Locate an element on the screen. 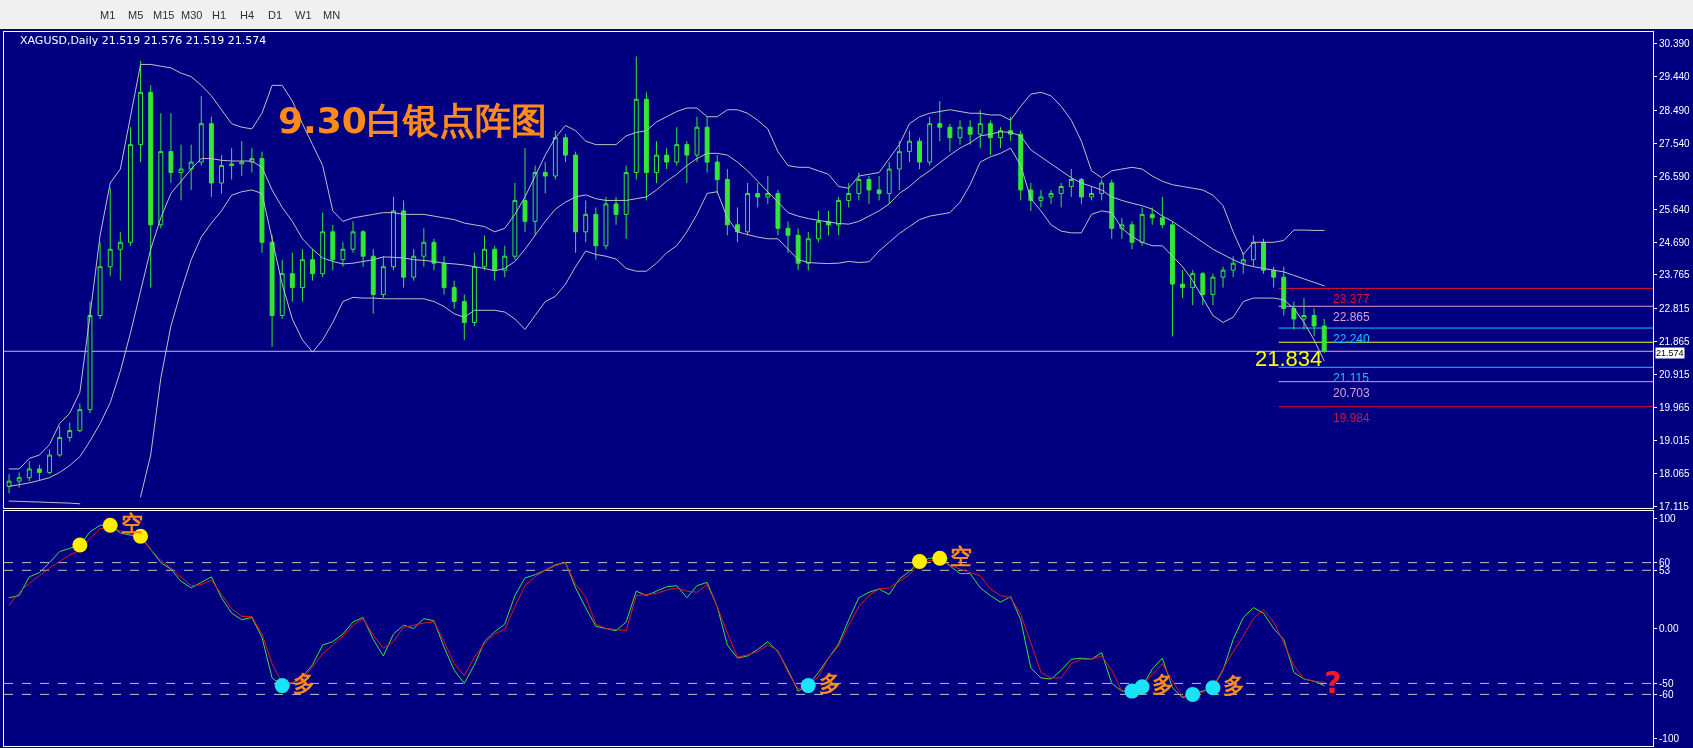  y-tick-label: 24.690 is located at coordinates (1675, 243).